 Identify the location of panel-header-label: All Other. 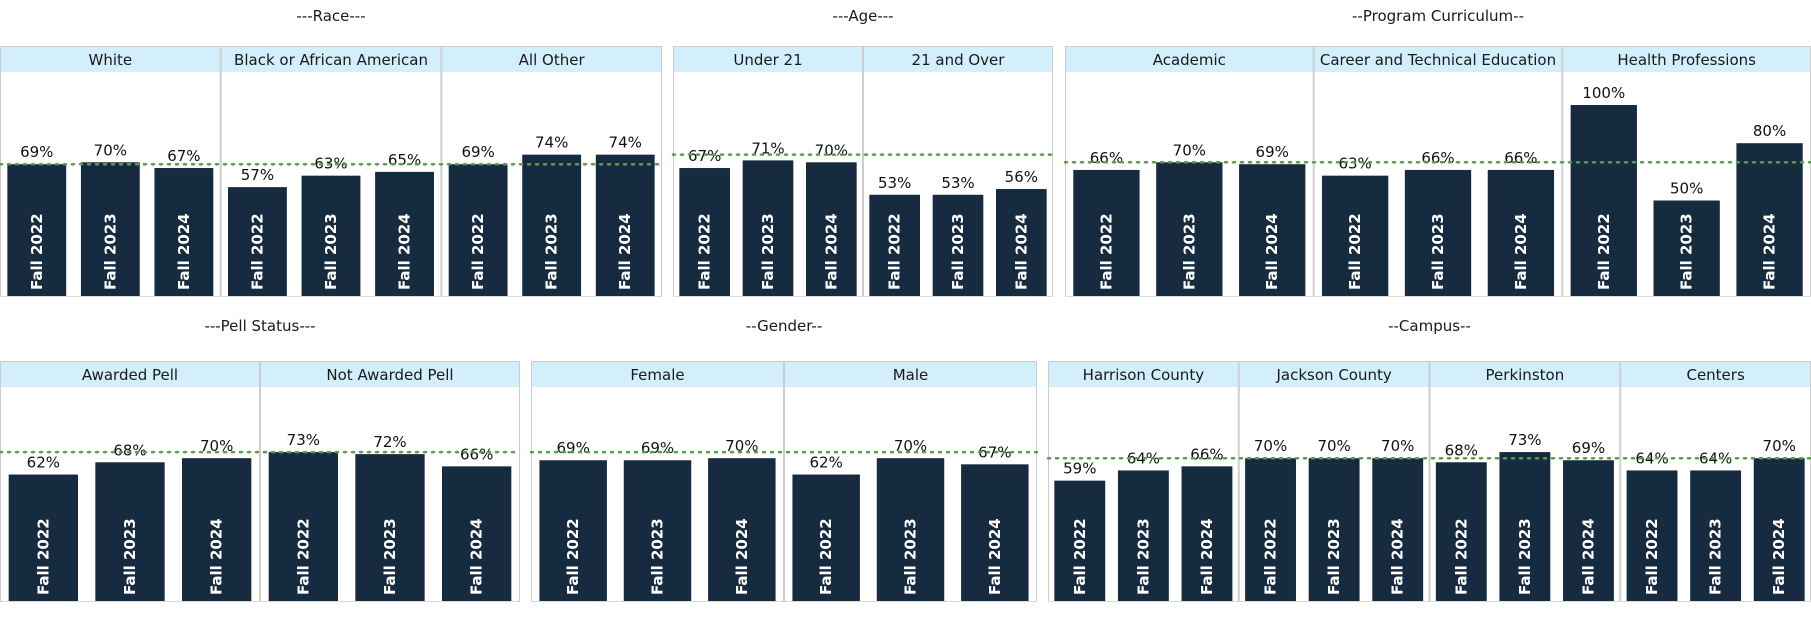
(552, 60).